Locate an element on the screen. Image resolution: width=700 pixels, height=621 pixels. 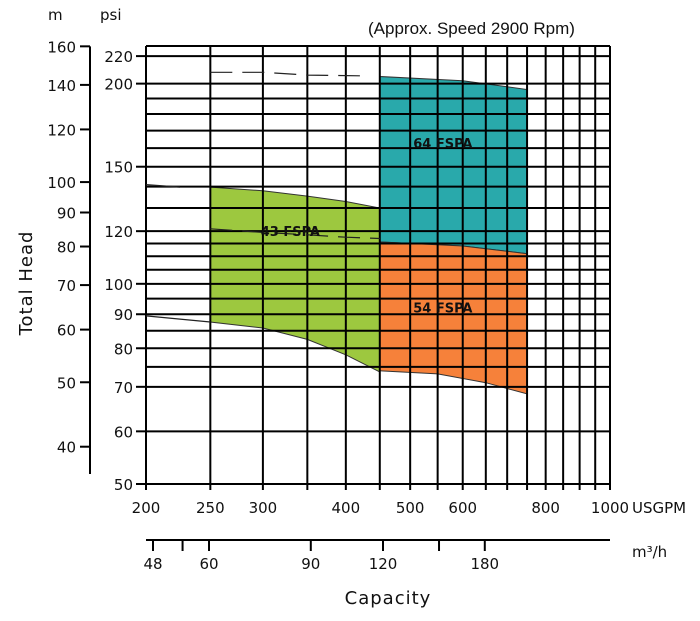
usgpm-tick-label: 500 is located at coordinates (410, 508).